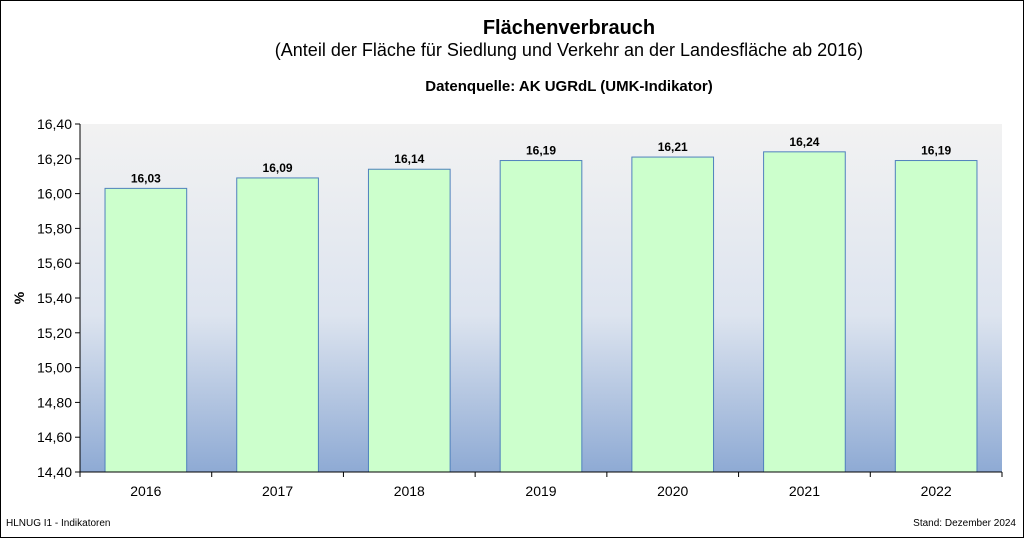 Image resolution: width=1024 pixels, height=538 pixels. Describe the element at coordinates (54, 194) in the screenshot. I see `y-tick-label: 16,00` at that location.